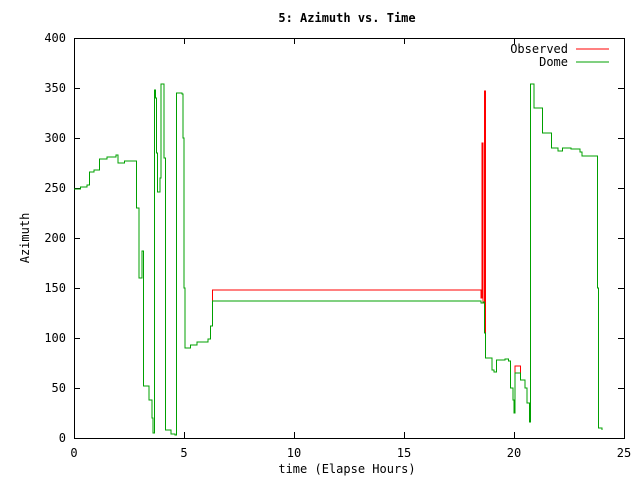 This screenshot has height=480, width=640. Describe the element at coordinates (514, 453) in the screenshot. I see `x-tick-label: 20` at that location.